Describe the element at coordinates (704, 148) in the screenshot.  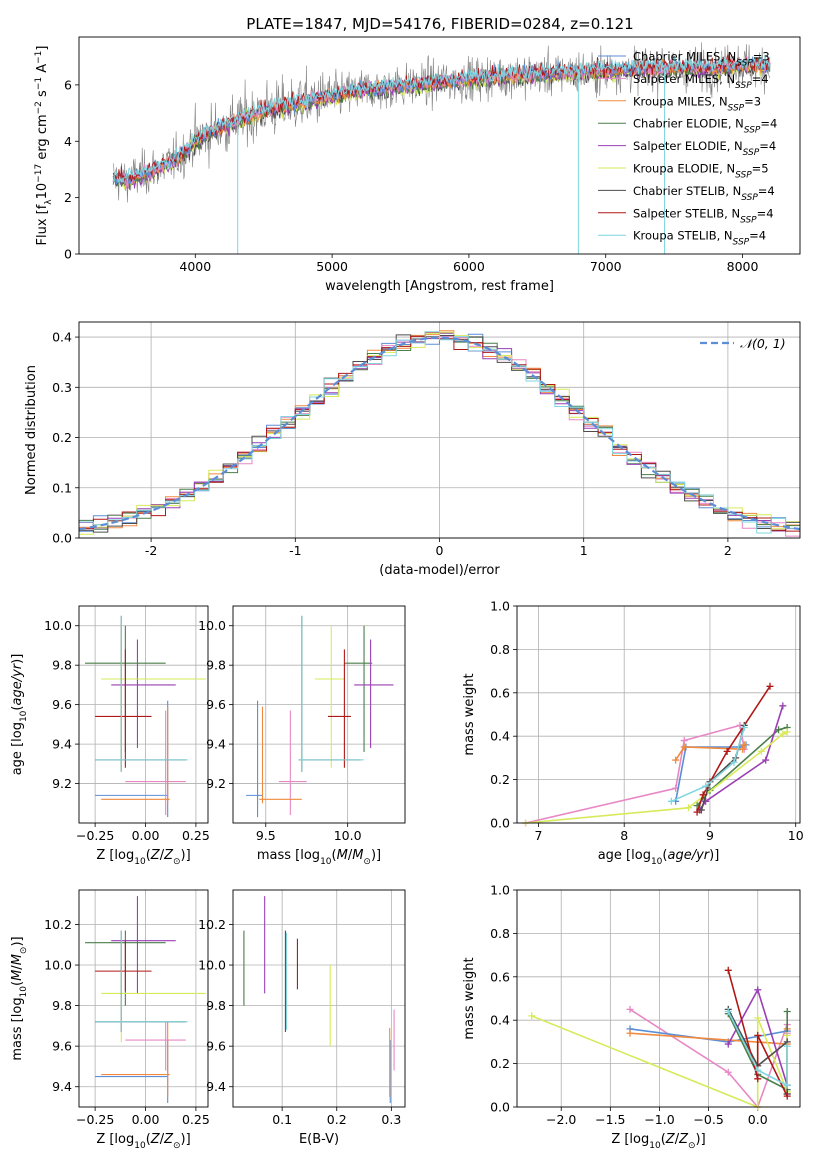
I see `legend-label: Salpeter ELODIE, NSSP=4` at that location.